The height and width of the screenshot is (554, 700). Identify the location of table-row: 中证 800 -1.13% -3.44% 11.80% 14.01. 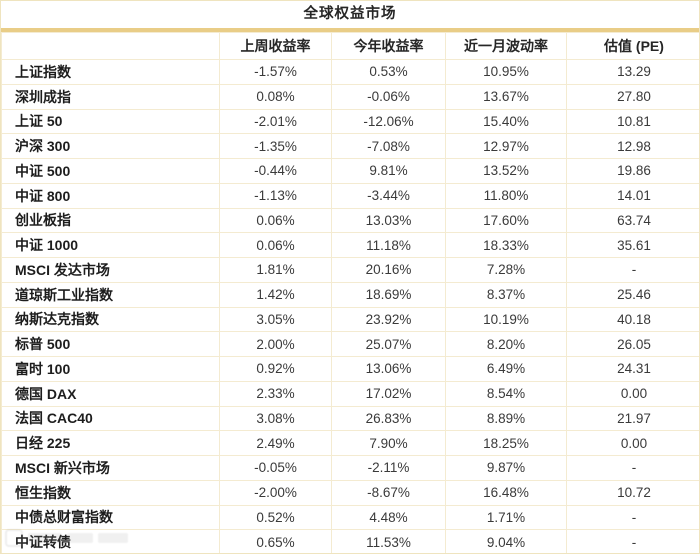
(350, 195).